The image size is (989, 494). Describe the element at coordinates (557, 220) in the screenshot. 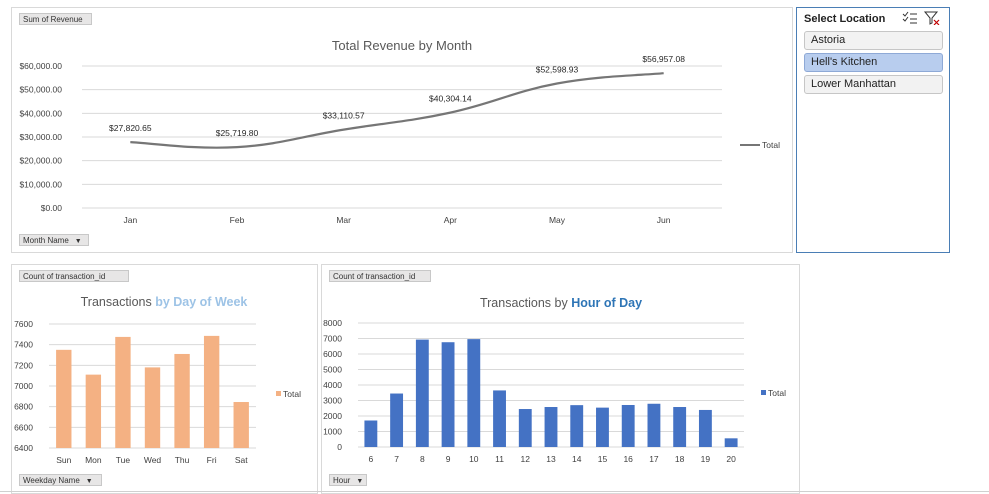

I see `x-tick-label: May` at that location.